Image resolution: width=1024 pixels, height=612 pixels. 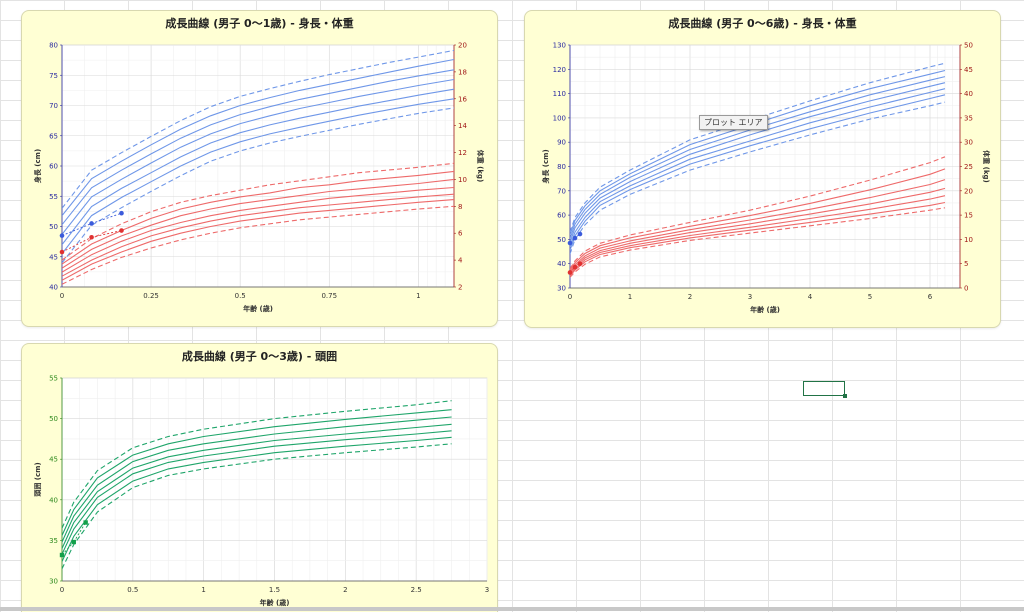 I want to click on y-tick-label: 80, so click(x=53, y=46).